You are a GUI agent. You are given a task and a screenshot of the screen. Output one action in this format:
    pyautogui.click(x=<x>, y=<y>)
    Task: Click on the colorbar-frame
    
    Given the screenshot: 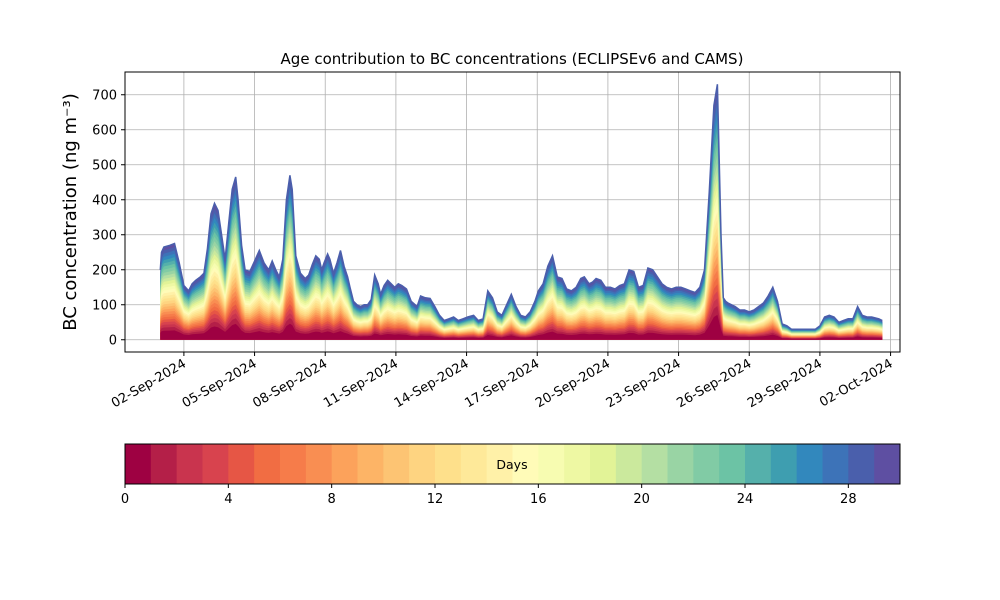 What is the action you would take?
    pyautogui.click(x=512, y=464)
    